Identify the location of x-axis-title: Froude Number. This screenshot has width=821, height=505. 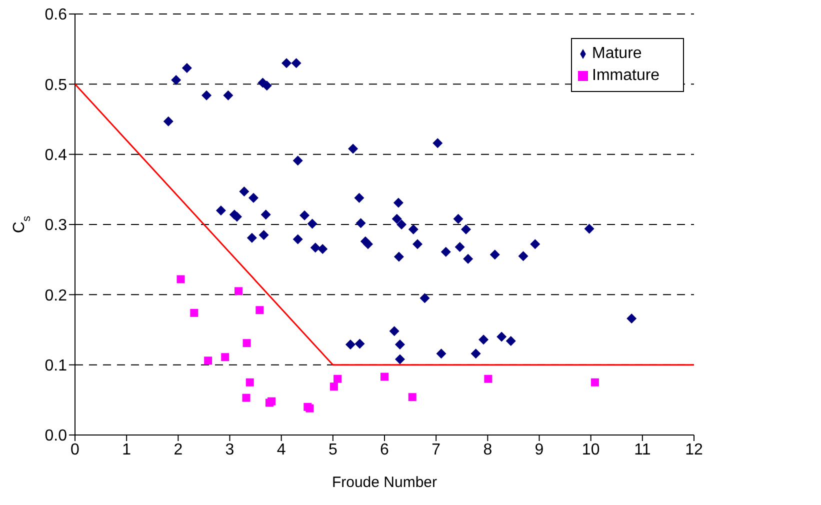
(385, 482).